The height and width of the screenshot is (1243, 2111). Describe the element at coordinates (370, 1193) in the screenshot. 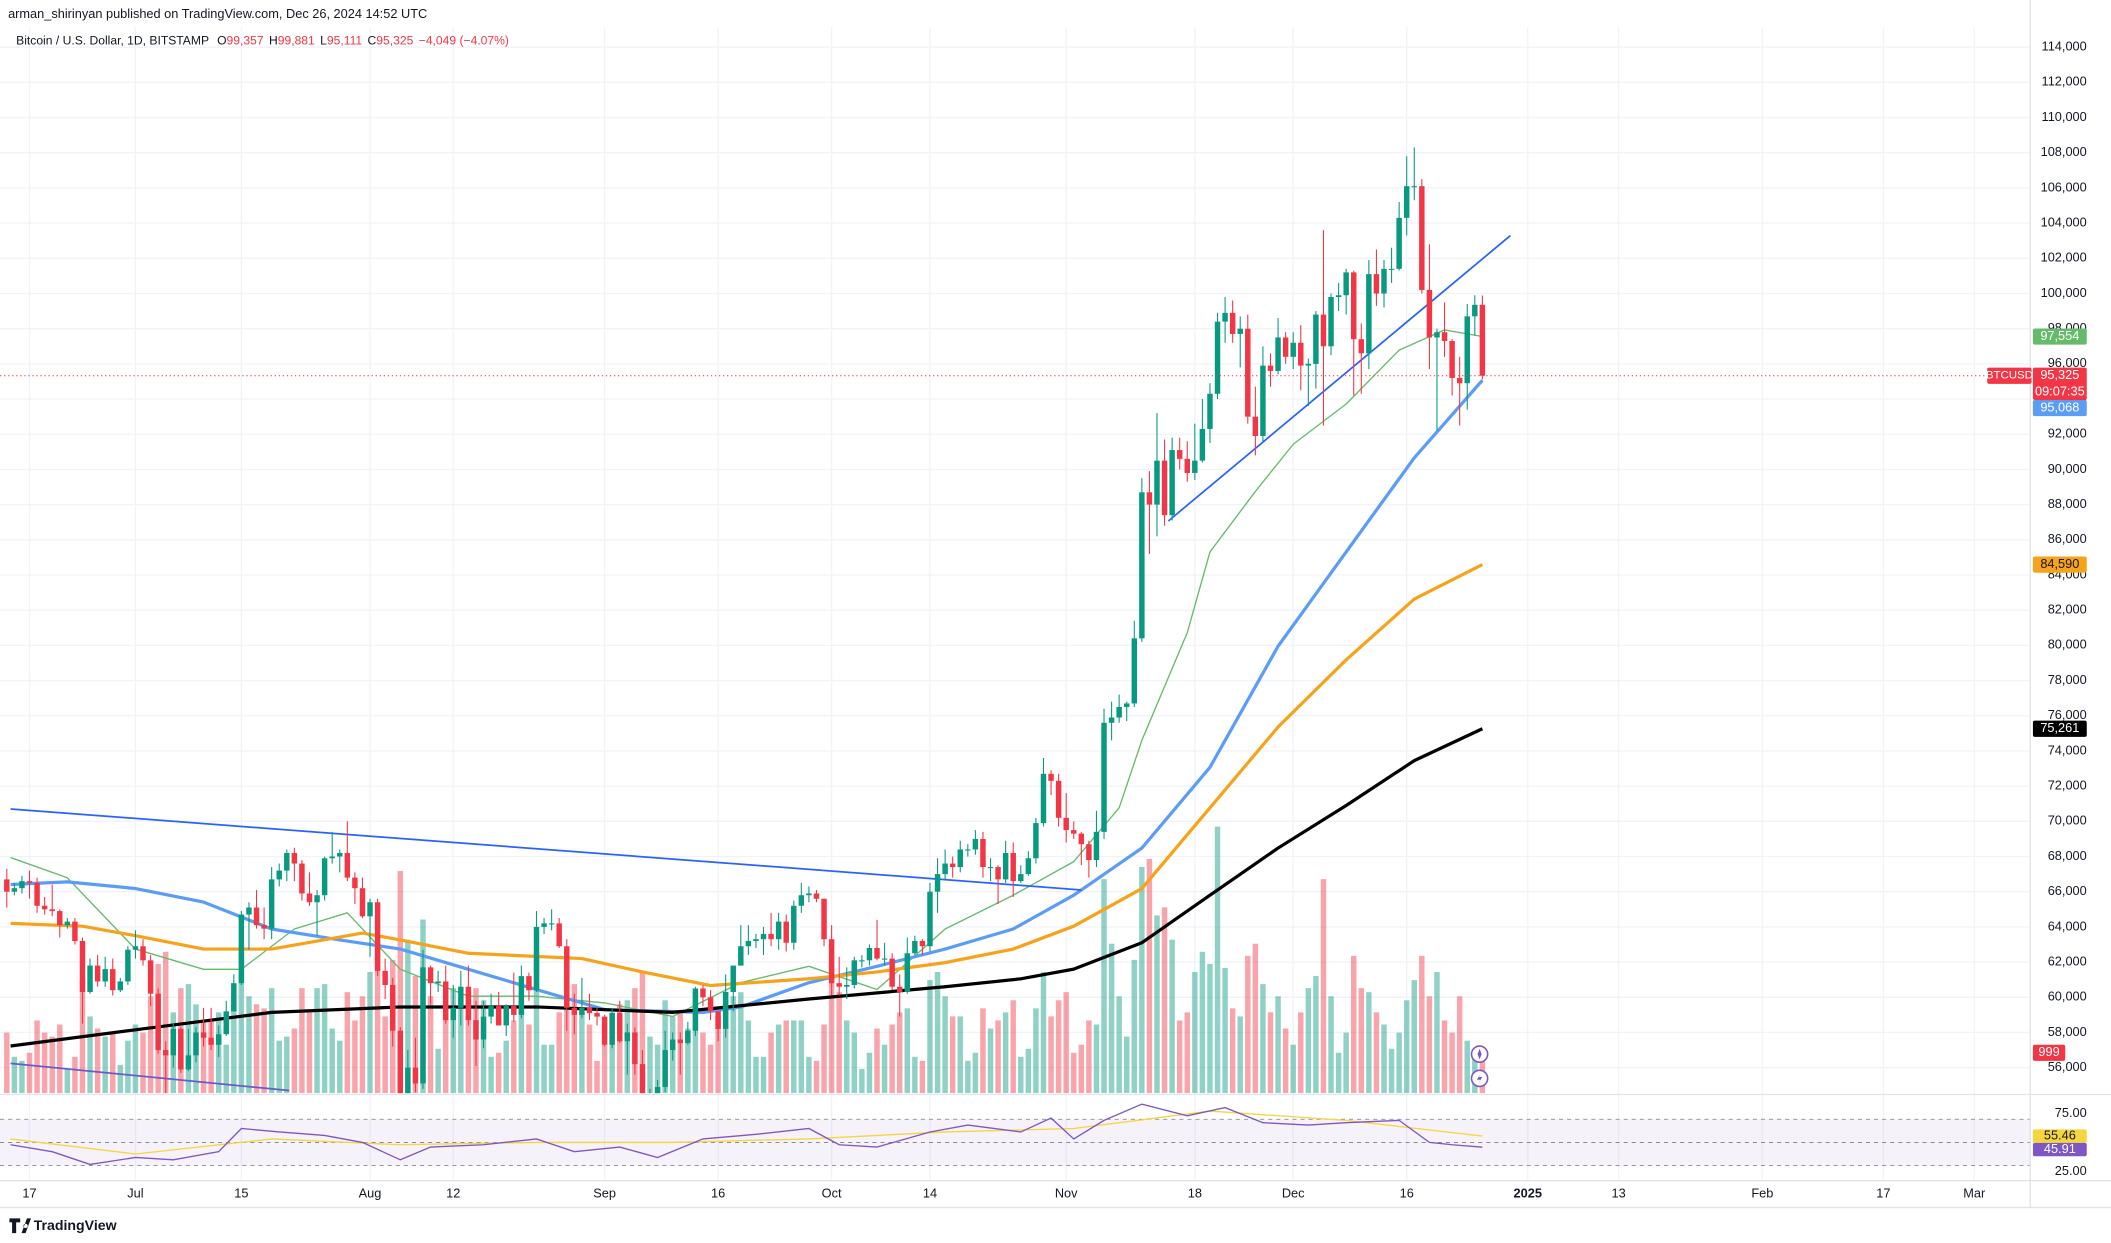

I see `x-tick-label: Aug` at that location.